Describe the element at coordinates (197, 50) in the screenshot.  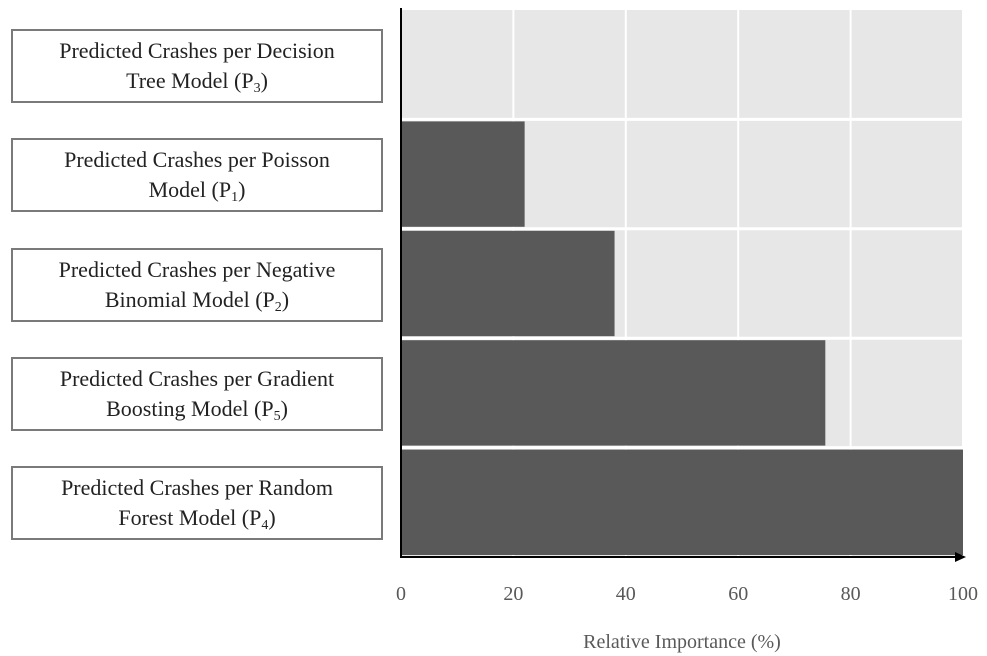
I see `category-label-line1: Predicted Crashes per Decision` at that location.